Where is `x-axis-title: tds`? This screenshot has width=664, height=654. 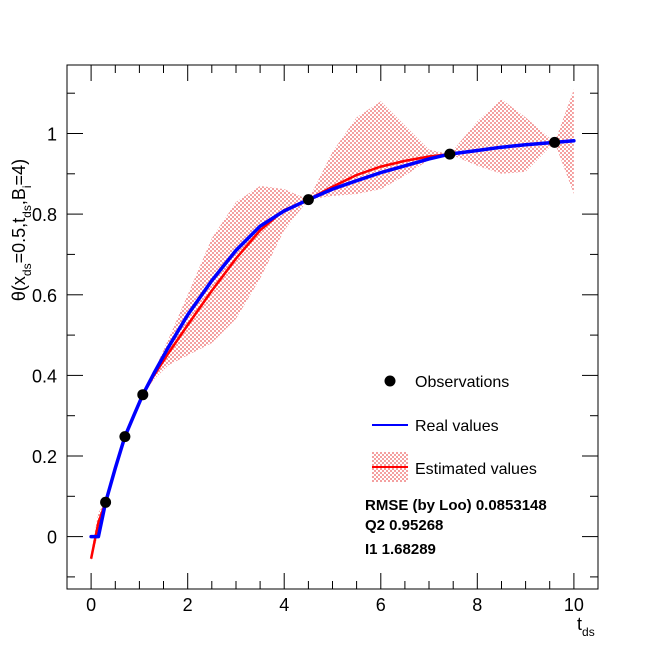
x-axis-title: tds is located at coordinates (586, 626).